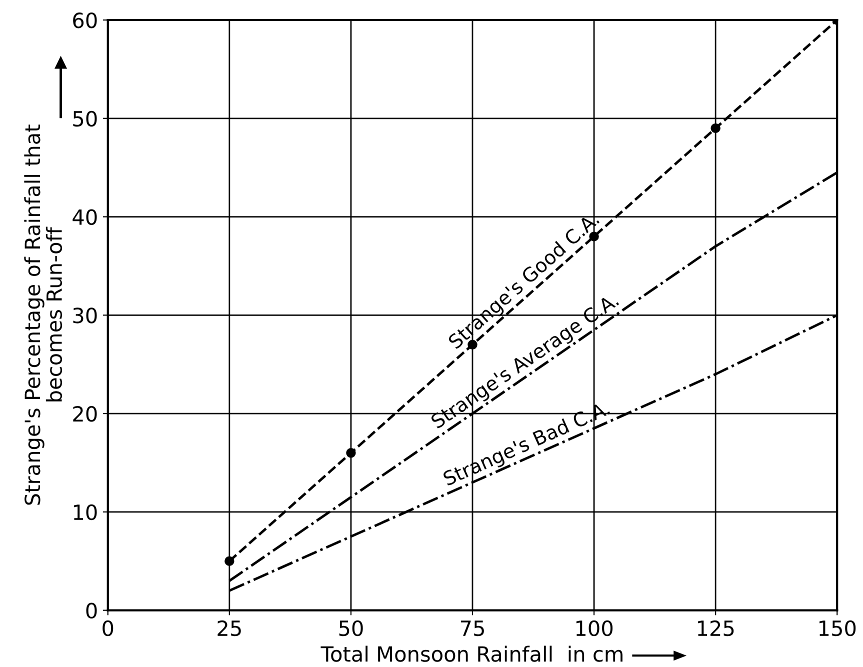 Image resolution: width=863 pixels, height=667 pixels. I want to click on y-tick-label: 10, so click(85, 512).